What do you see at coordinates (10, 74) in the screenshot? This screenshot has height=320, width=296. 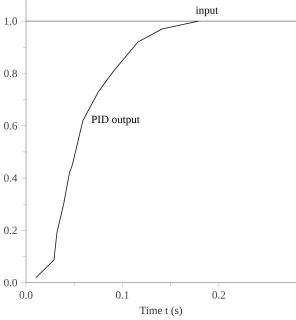 I see `y-tick-label: 0.8` at bounding box center [10, 74].